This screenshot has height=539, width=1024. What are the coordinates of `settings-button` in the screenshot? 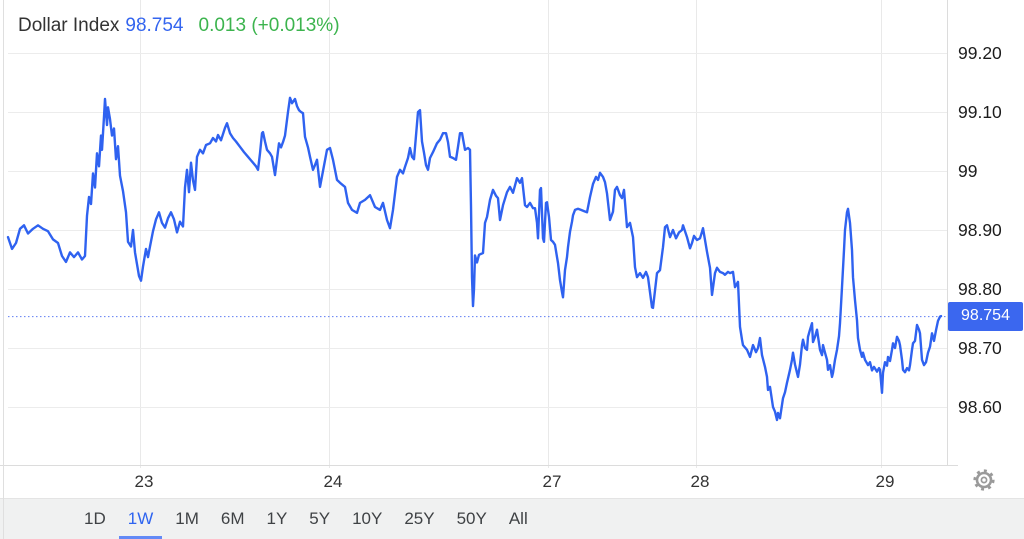 It's located at (984, 480).